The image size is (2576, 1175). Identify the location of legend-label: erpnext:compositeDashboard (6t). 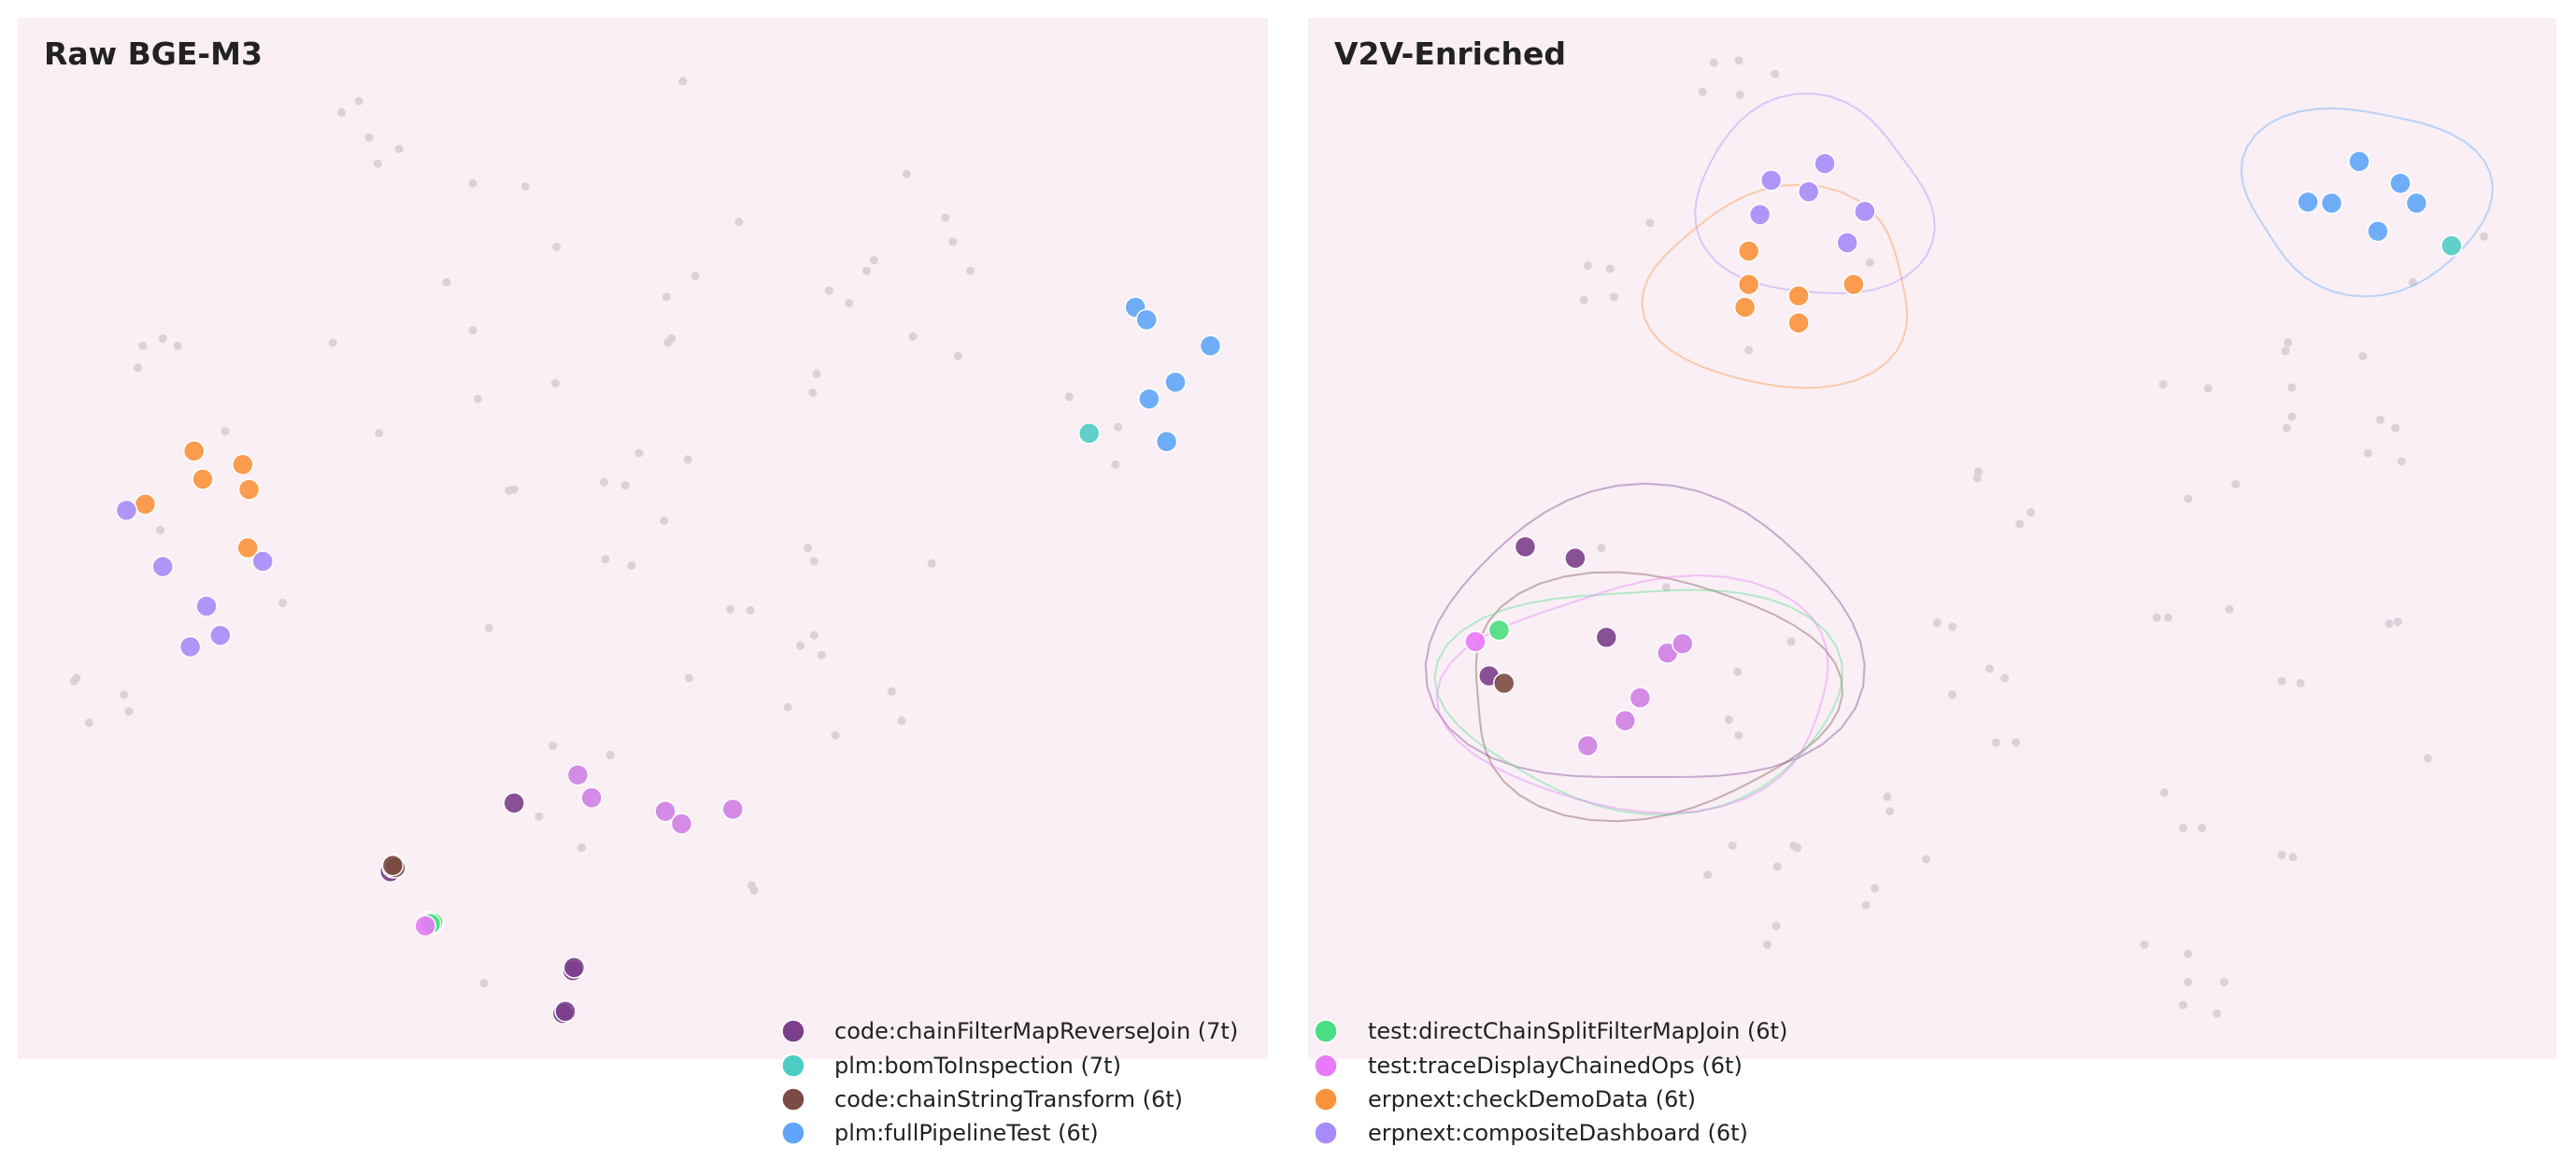
(1558, 1133).